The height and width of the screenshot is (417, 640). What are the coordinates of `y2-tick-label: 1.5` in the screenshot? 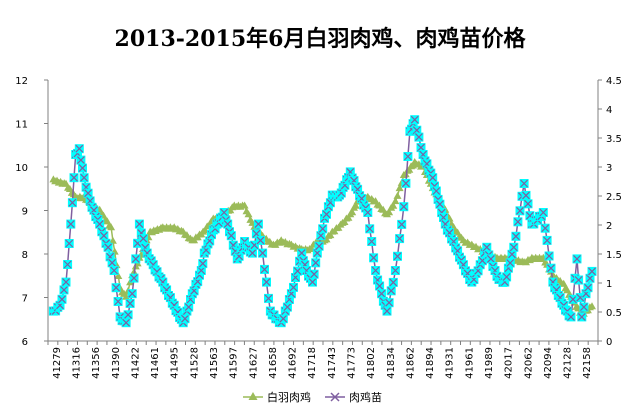 It's located at (614, 255).